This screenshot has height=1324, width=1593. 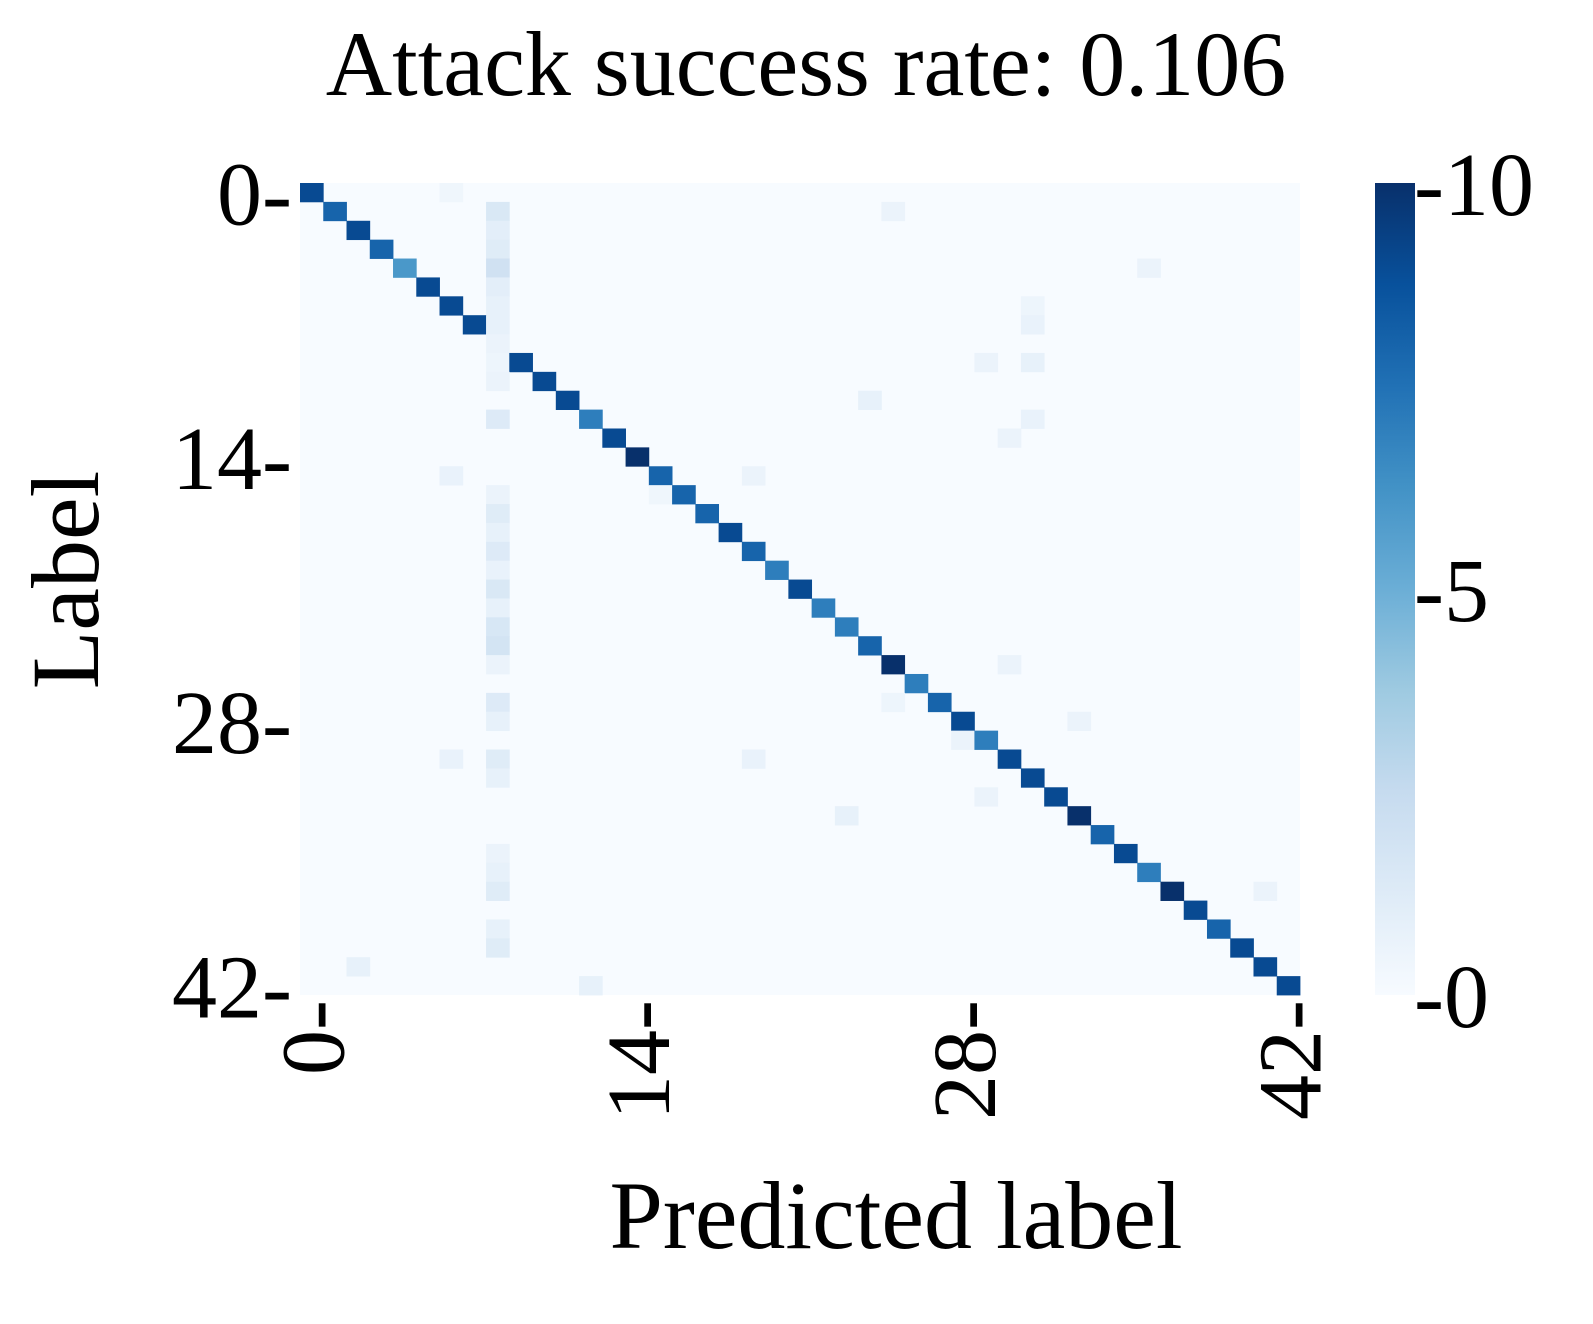 I want to click on y-tick-label-28: 28-, so click(x=232, y=723).